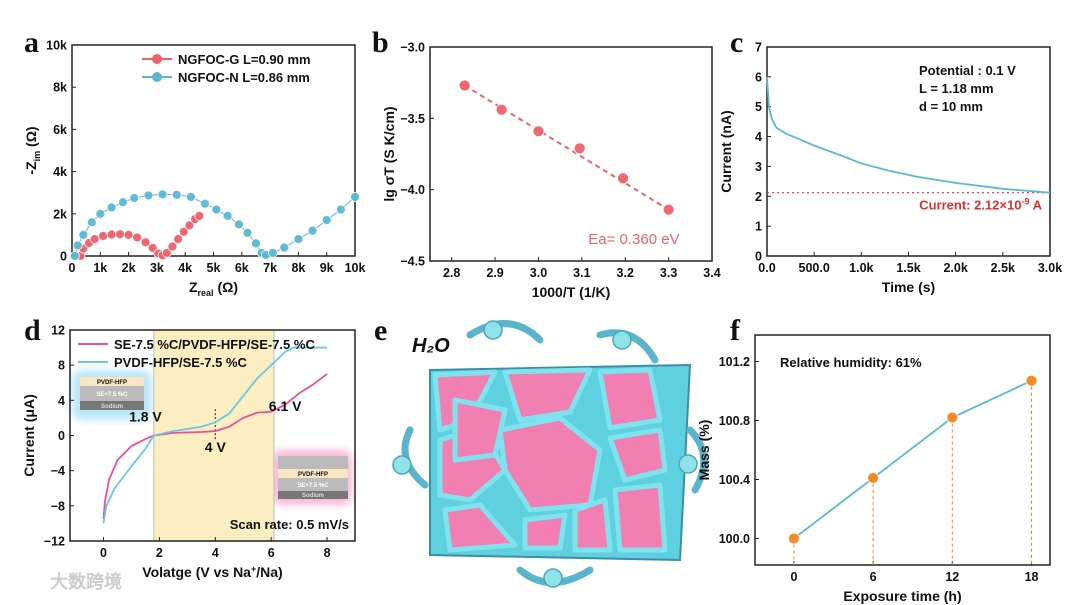 This screenshot has height=605, width=1080. I want to click on y-axis-label: lg σT (S K/cm), so click(389, 153).